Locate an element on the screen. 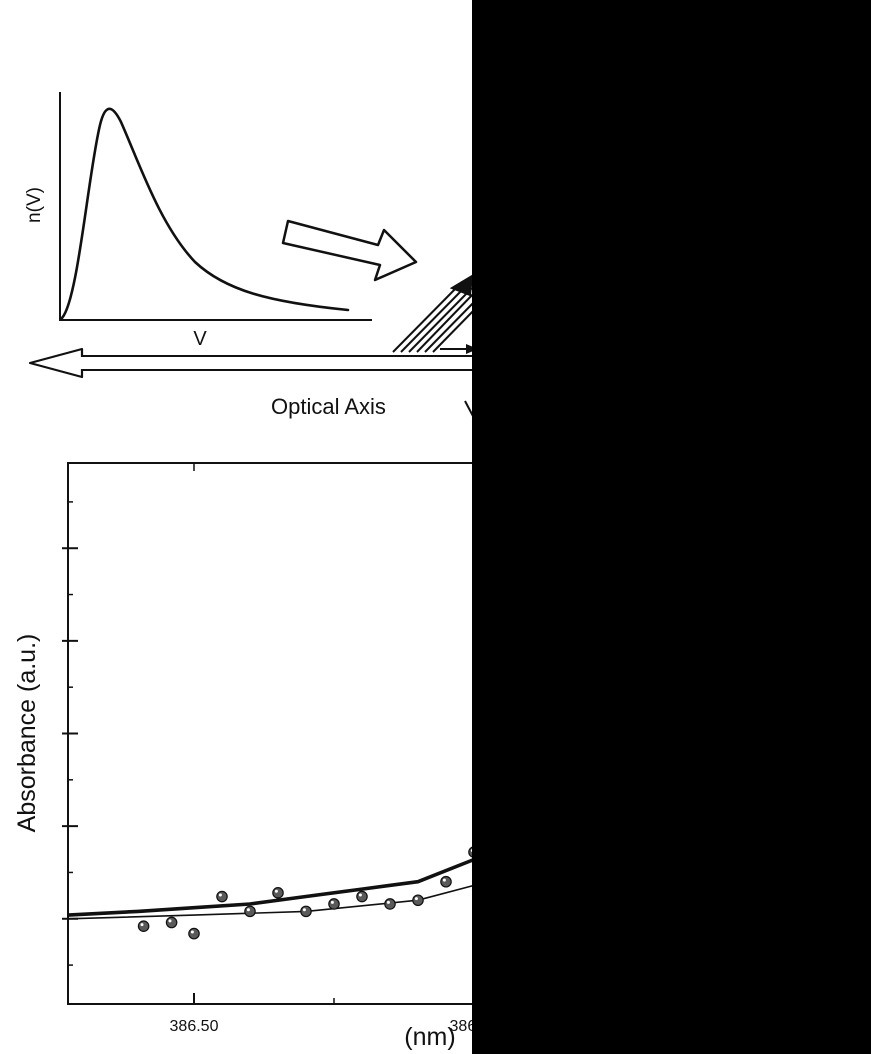 Image resolution: width=871 pixels, height=1054 pixels. inset-xlabel: V is located at coordinates (200, 339).